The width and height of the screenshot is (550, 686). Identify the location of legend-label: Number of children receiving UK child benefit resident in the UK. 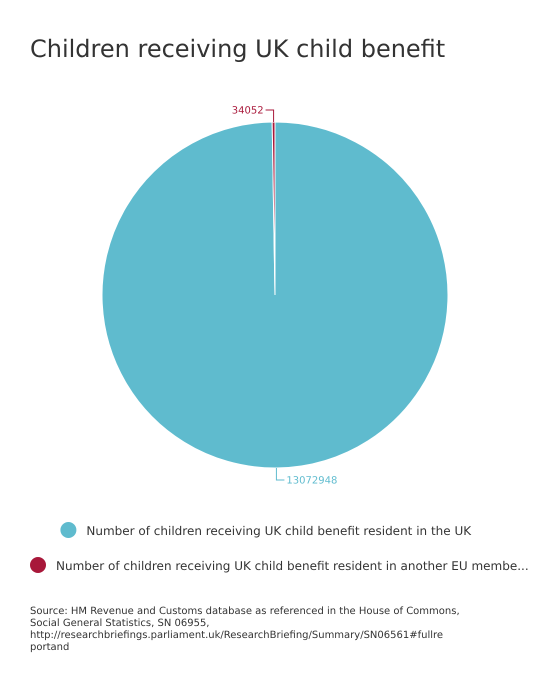
(279, 531).